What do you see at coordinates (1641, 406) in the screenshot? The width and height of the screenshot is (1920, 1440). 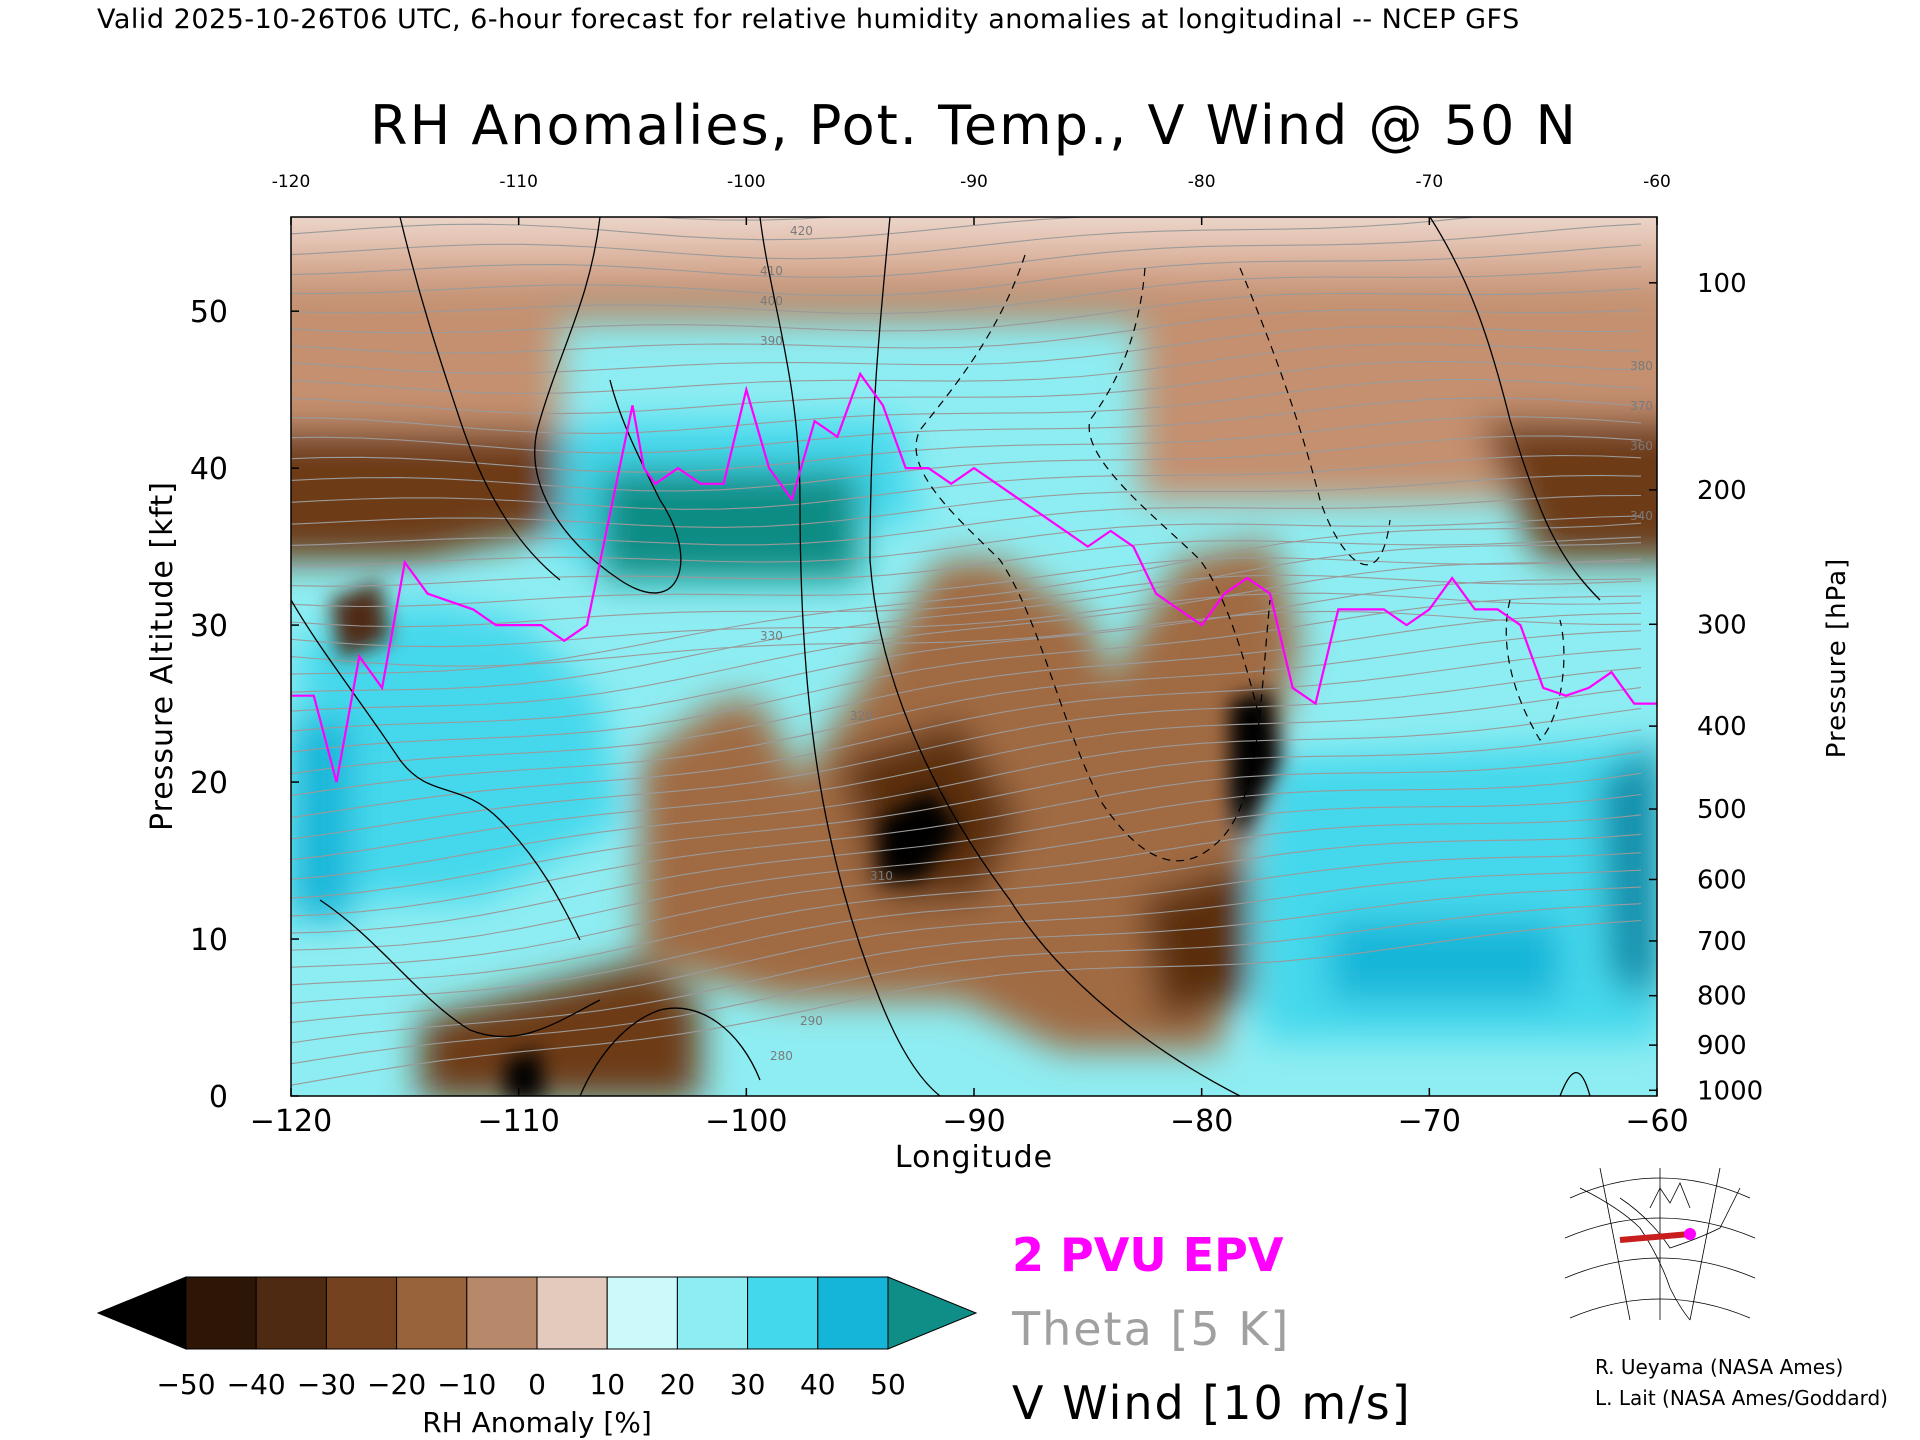 I see `theta-contour-label: 370` at bounding box center [1641, 406].